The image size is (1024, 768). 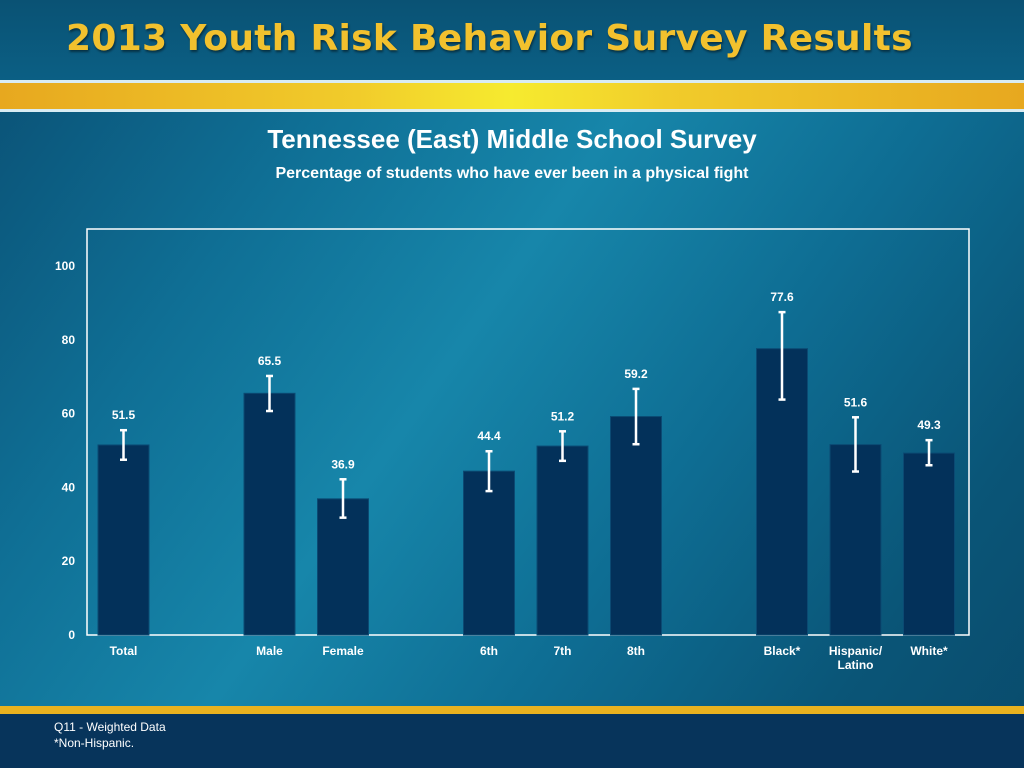 What do you see at coordinates (343, 651) in the screenshot?
I see `x-tick-label: Female` at bounding box center [343, 651].